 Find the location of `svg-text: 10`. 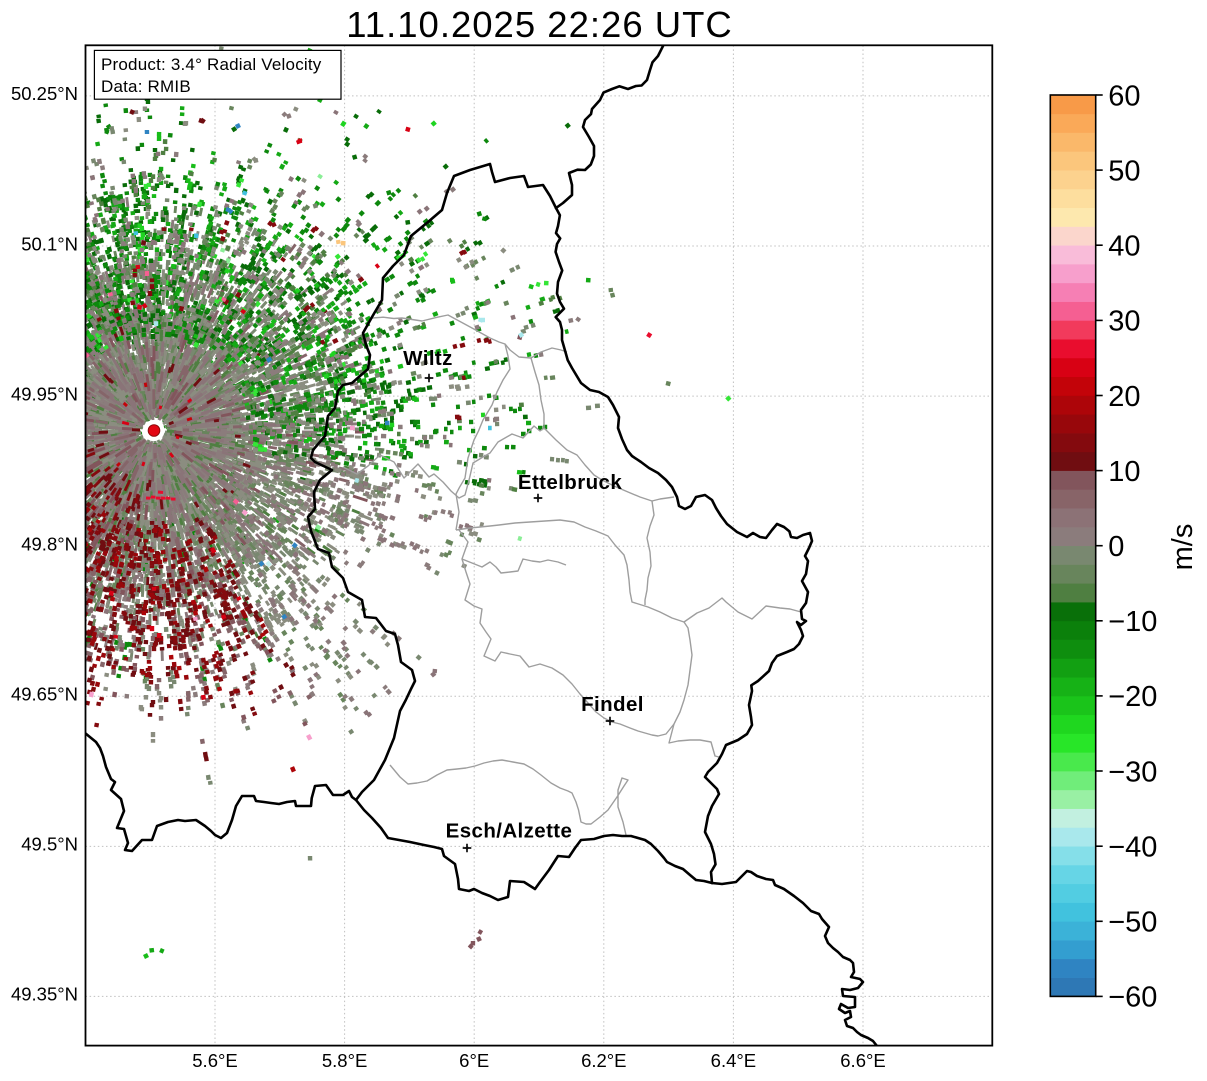

svg-text: 10 is located at coordinates (1124, 472).